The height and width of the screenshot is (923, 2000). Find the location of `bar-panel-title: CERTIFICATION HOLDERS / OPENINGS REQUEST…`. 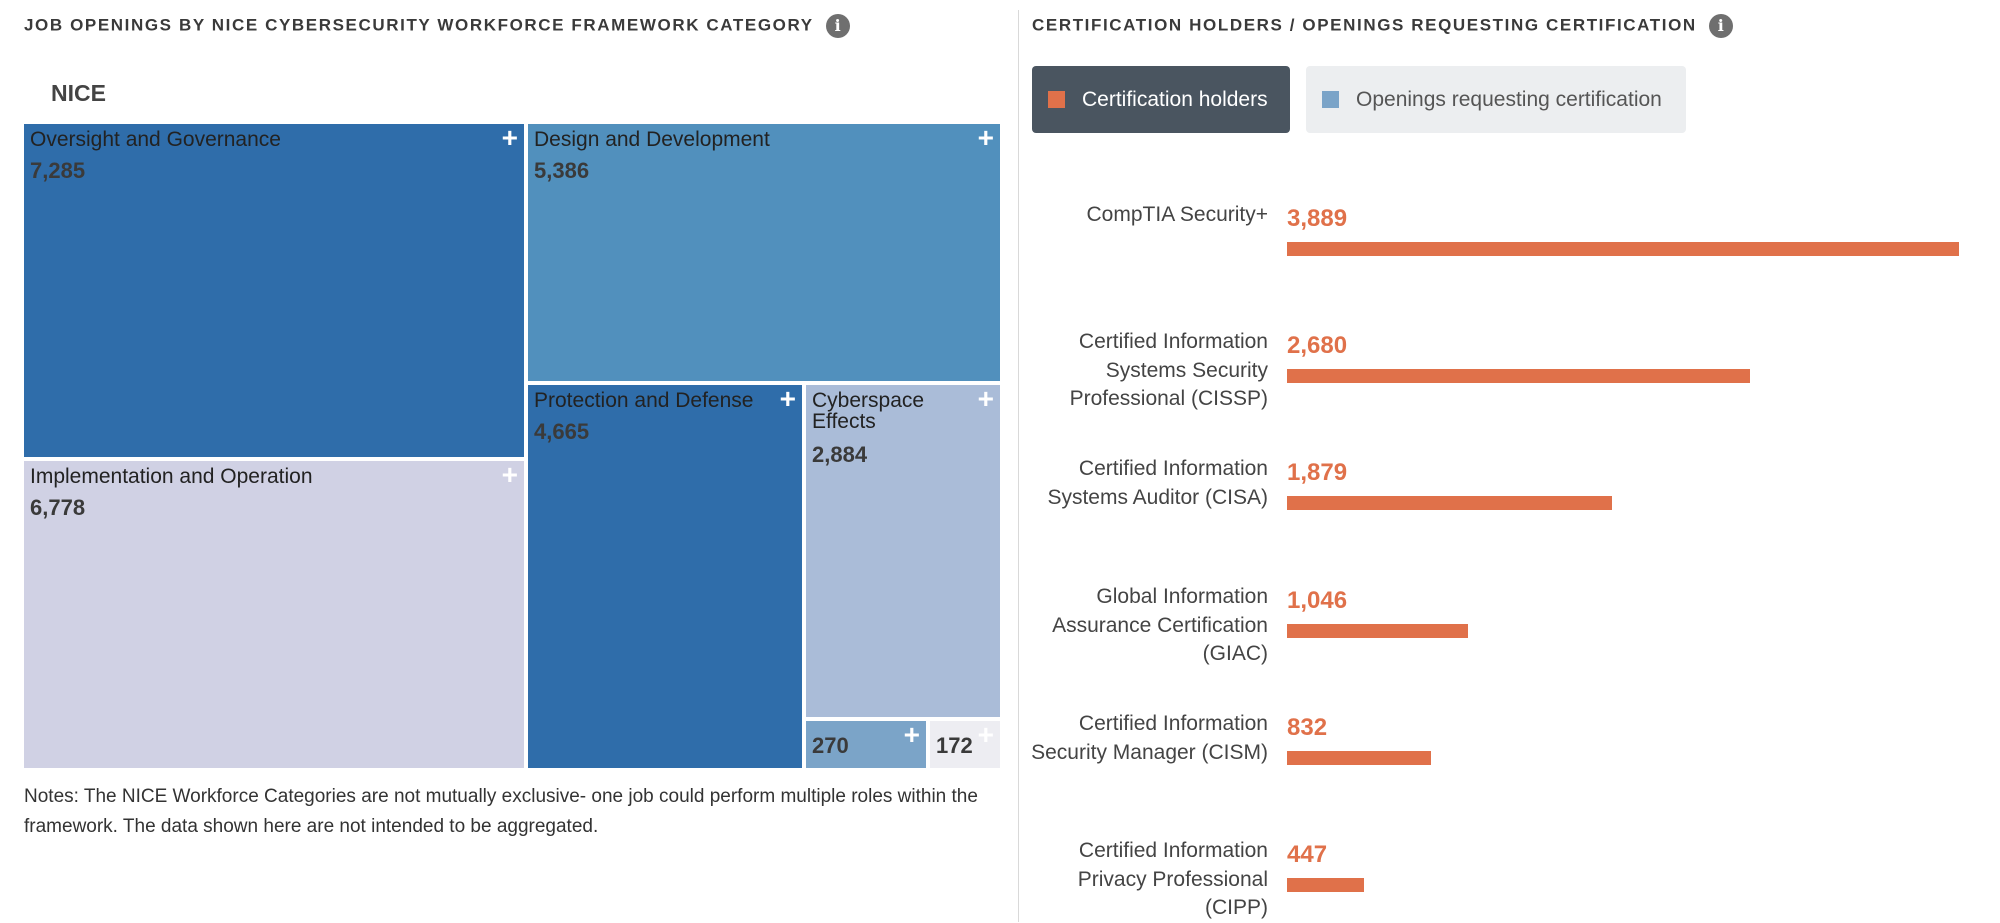

bar-panel-title: CERTIFICATION HOLDERS / OPENINGS REQUEST… is located at coordinates (1382, 26).